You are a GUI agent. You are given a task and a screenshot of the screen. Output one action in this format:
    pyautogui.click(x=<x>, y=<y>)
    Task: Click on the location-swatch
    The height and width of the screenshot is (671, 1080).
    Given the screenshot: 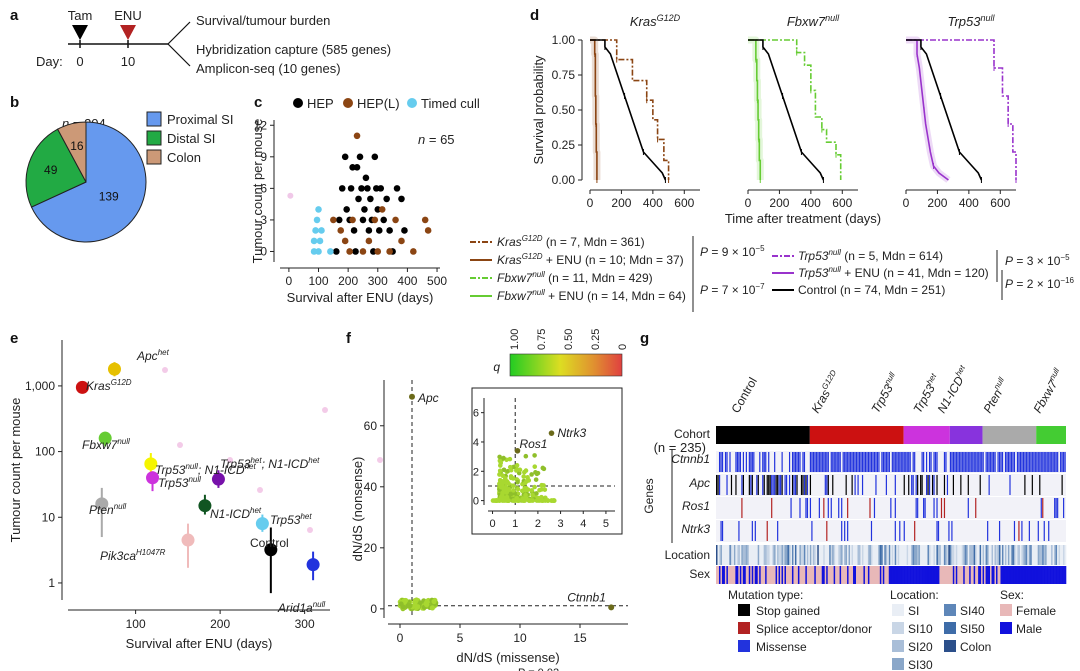 What is the action you would take?
    pyautogui.click(x=898, y=664)
    